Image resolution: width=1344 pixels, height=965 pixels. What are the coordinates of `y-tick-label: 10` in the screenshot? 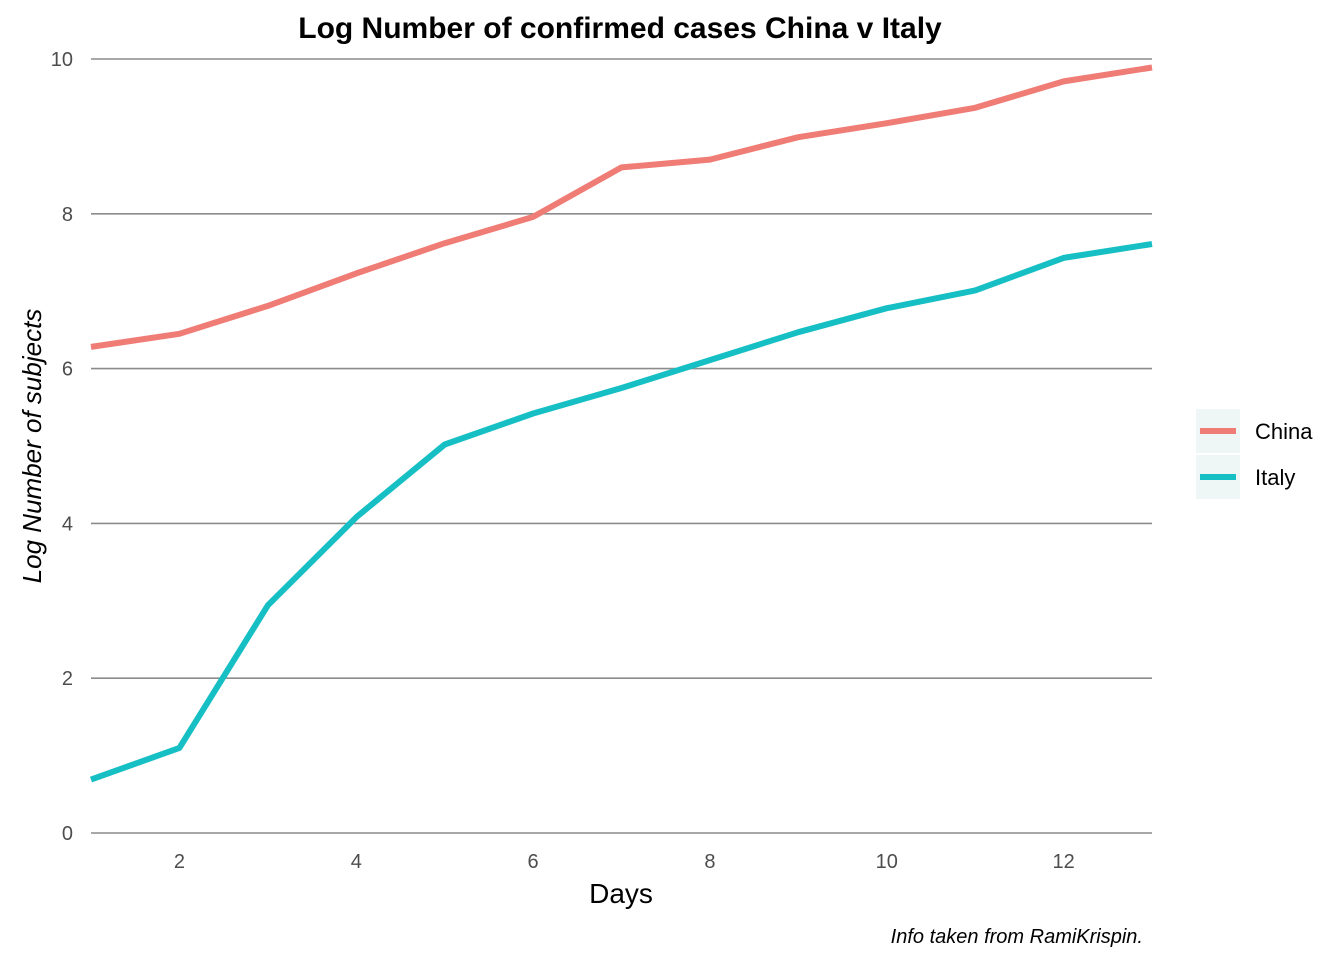 It's located at (62, 60).